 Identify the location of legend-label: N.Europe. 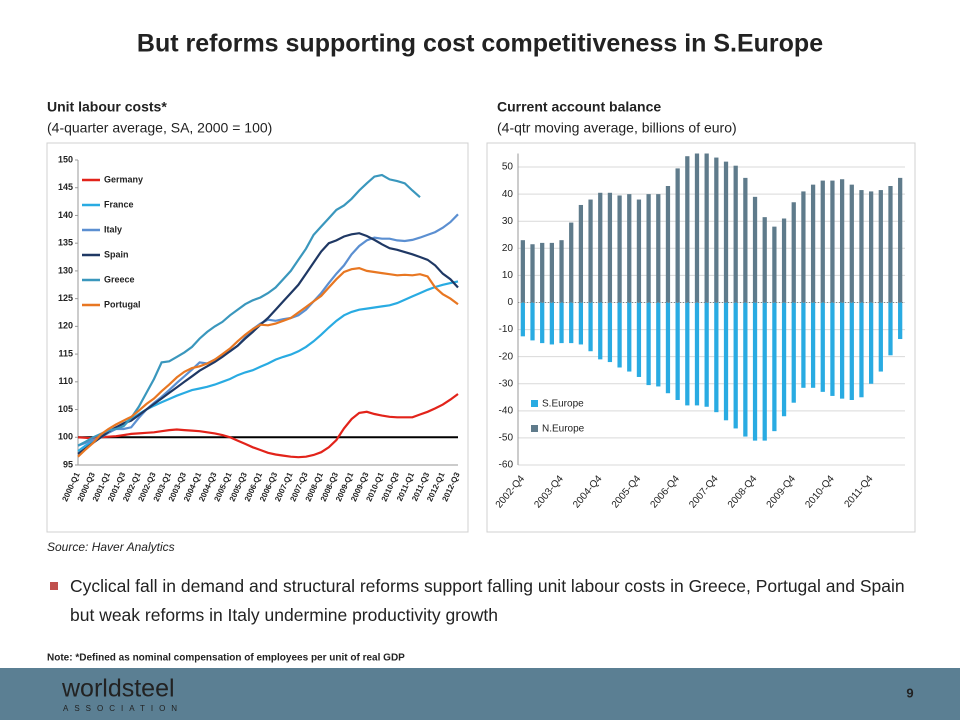
(563, 429).